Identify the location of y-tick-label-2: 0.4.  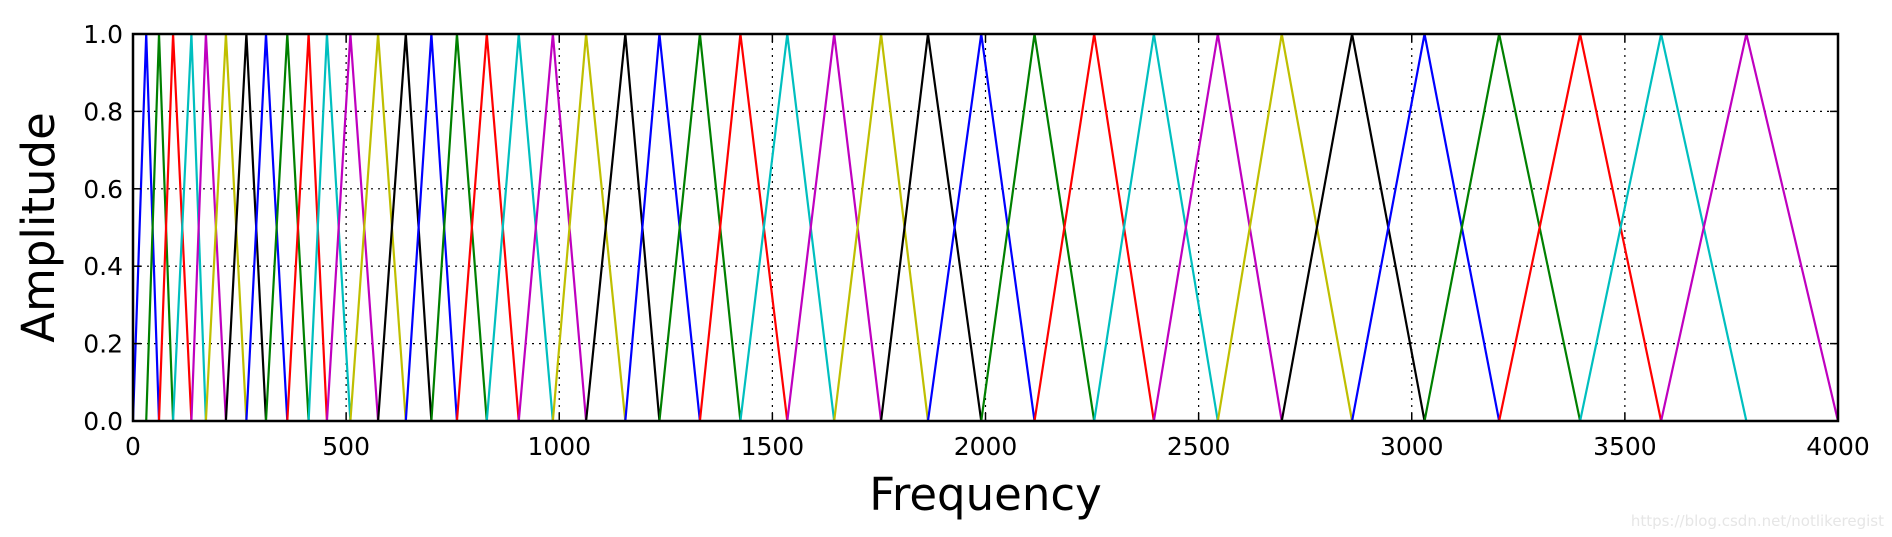
(103, 266).